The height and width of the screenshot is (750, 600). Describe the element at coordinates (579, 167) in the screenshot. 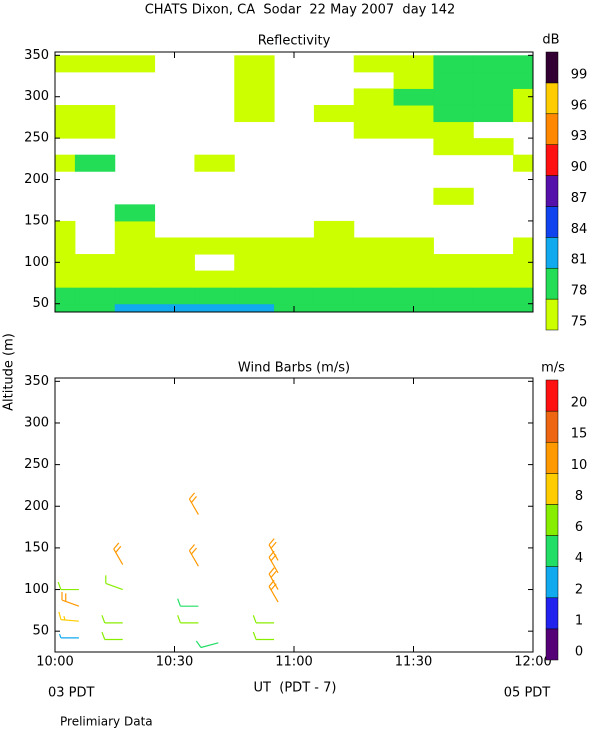

I see `colorbar-label: 90` at that location.